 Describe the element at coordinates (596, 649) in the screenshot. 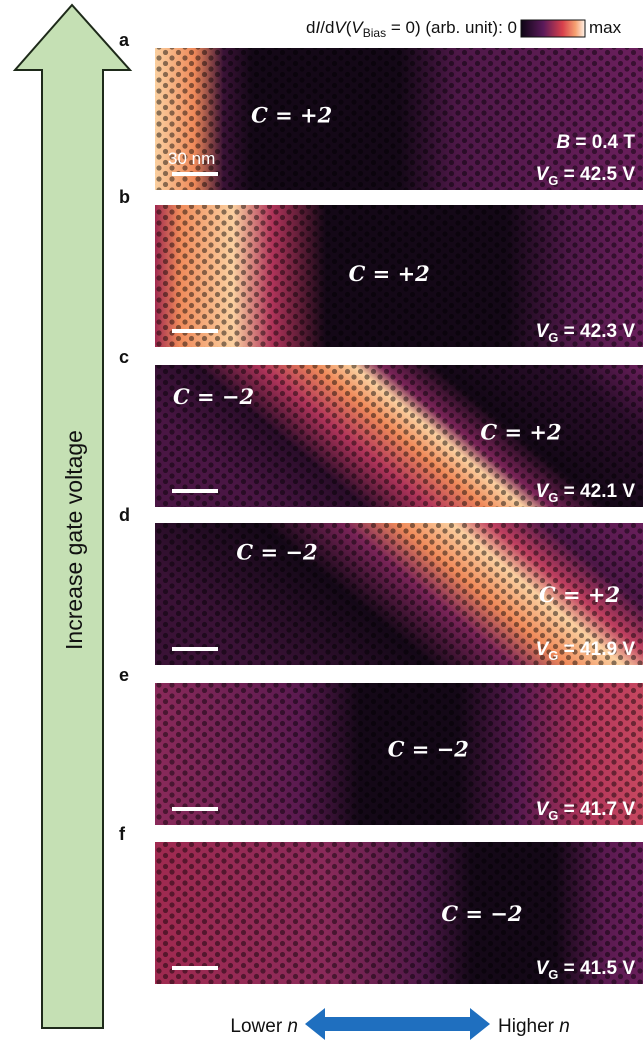

I see `text-part: = 41.9 V` at that location.